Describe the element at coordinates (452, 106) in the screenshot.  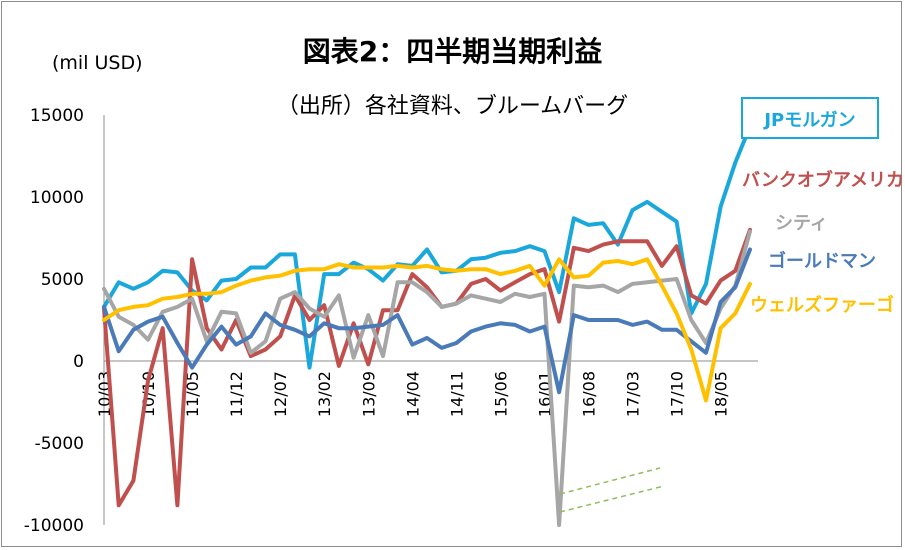
I see `chart-subtitle: （出所）各社資料、ブルームバーグ` at that location.